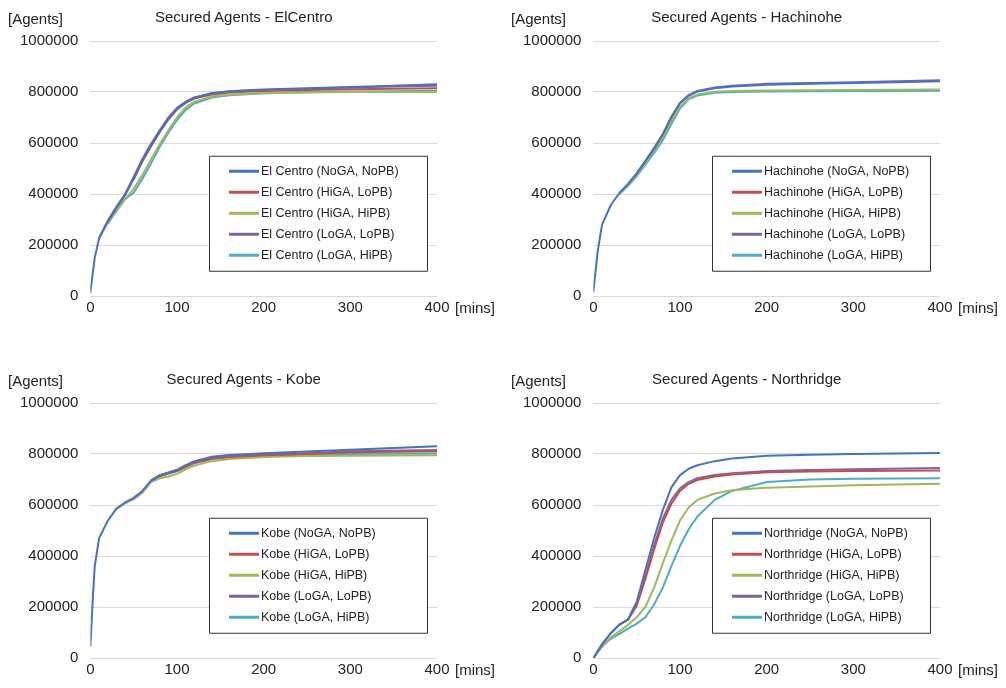  What do you see at coordinates (243, 379) in the screenshot?
I see `chart-title: Secured Agents - Kobe` at bounding box center [243, 379].